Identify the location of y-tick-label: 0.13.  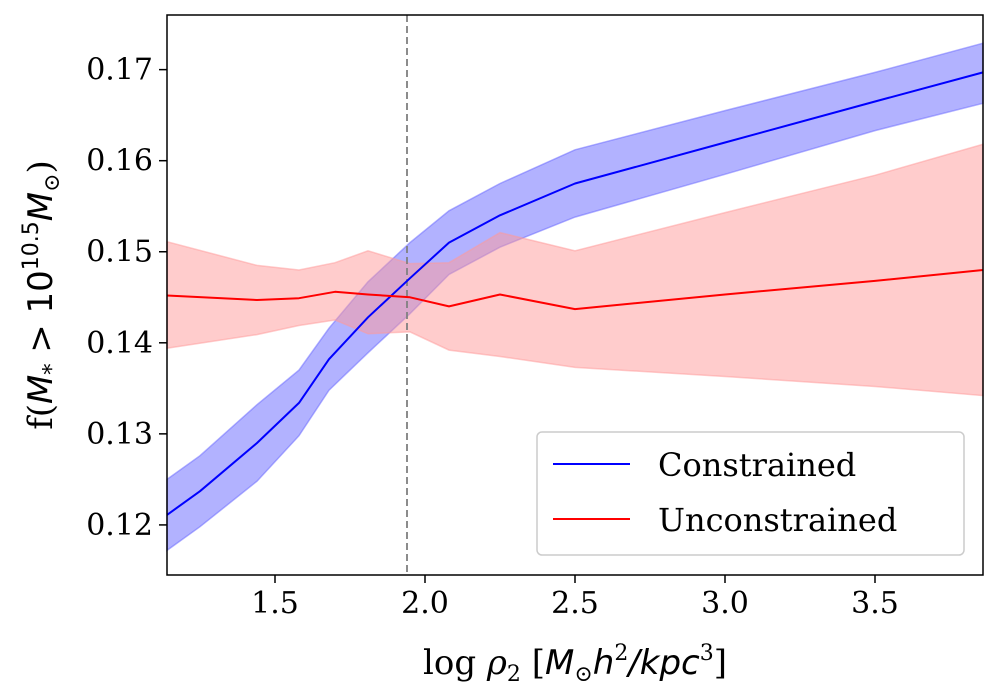
(119, 434).